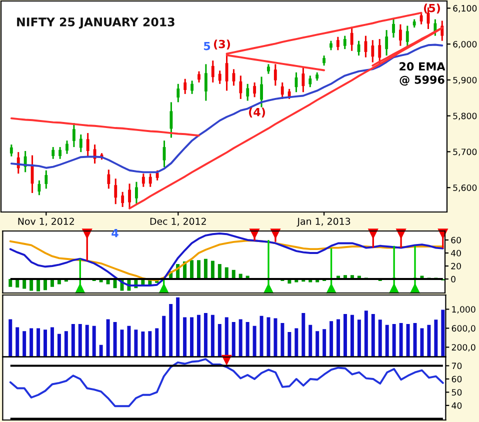  What do you see at coordinates (323, 222) in the screenshot?
I see `x-tick-label: Jan 1, 2013` at bounding box center [323, 222].